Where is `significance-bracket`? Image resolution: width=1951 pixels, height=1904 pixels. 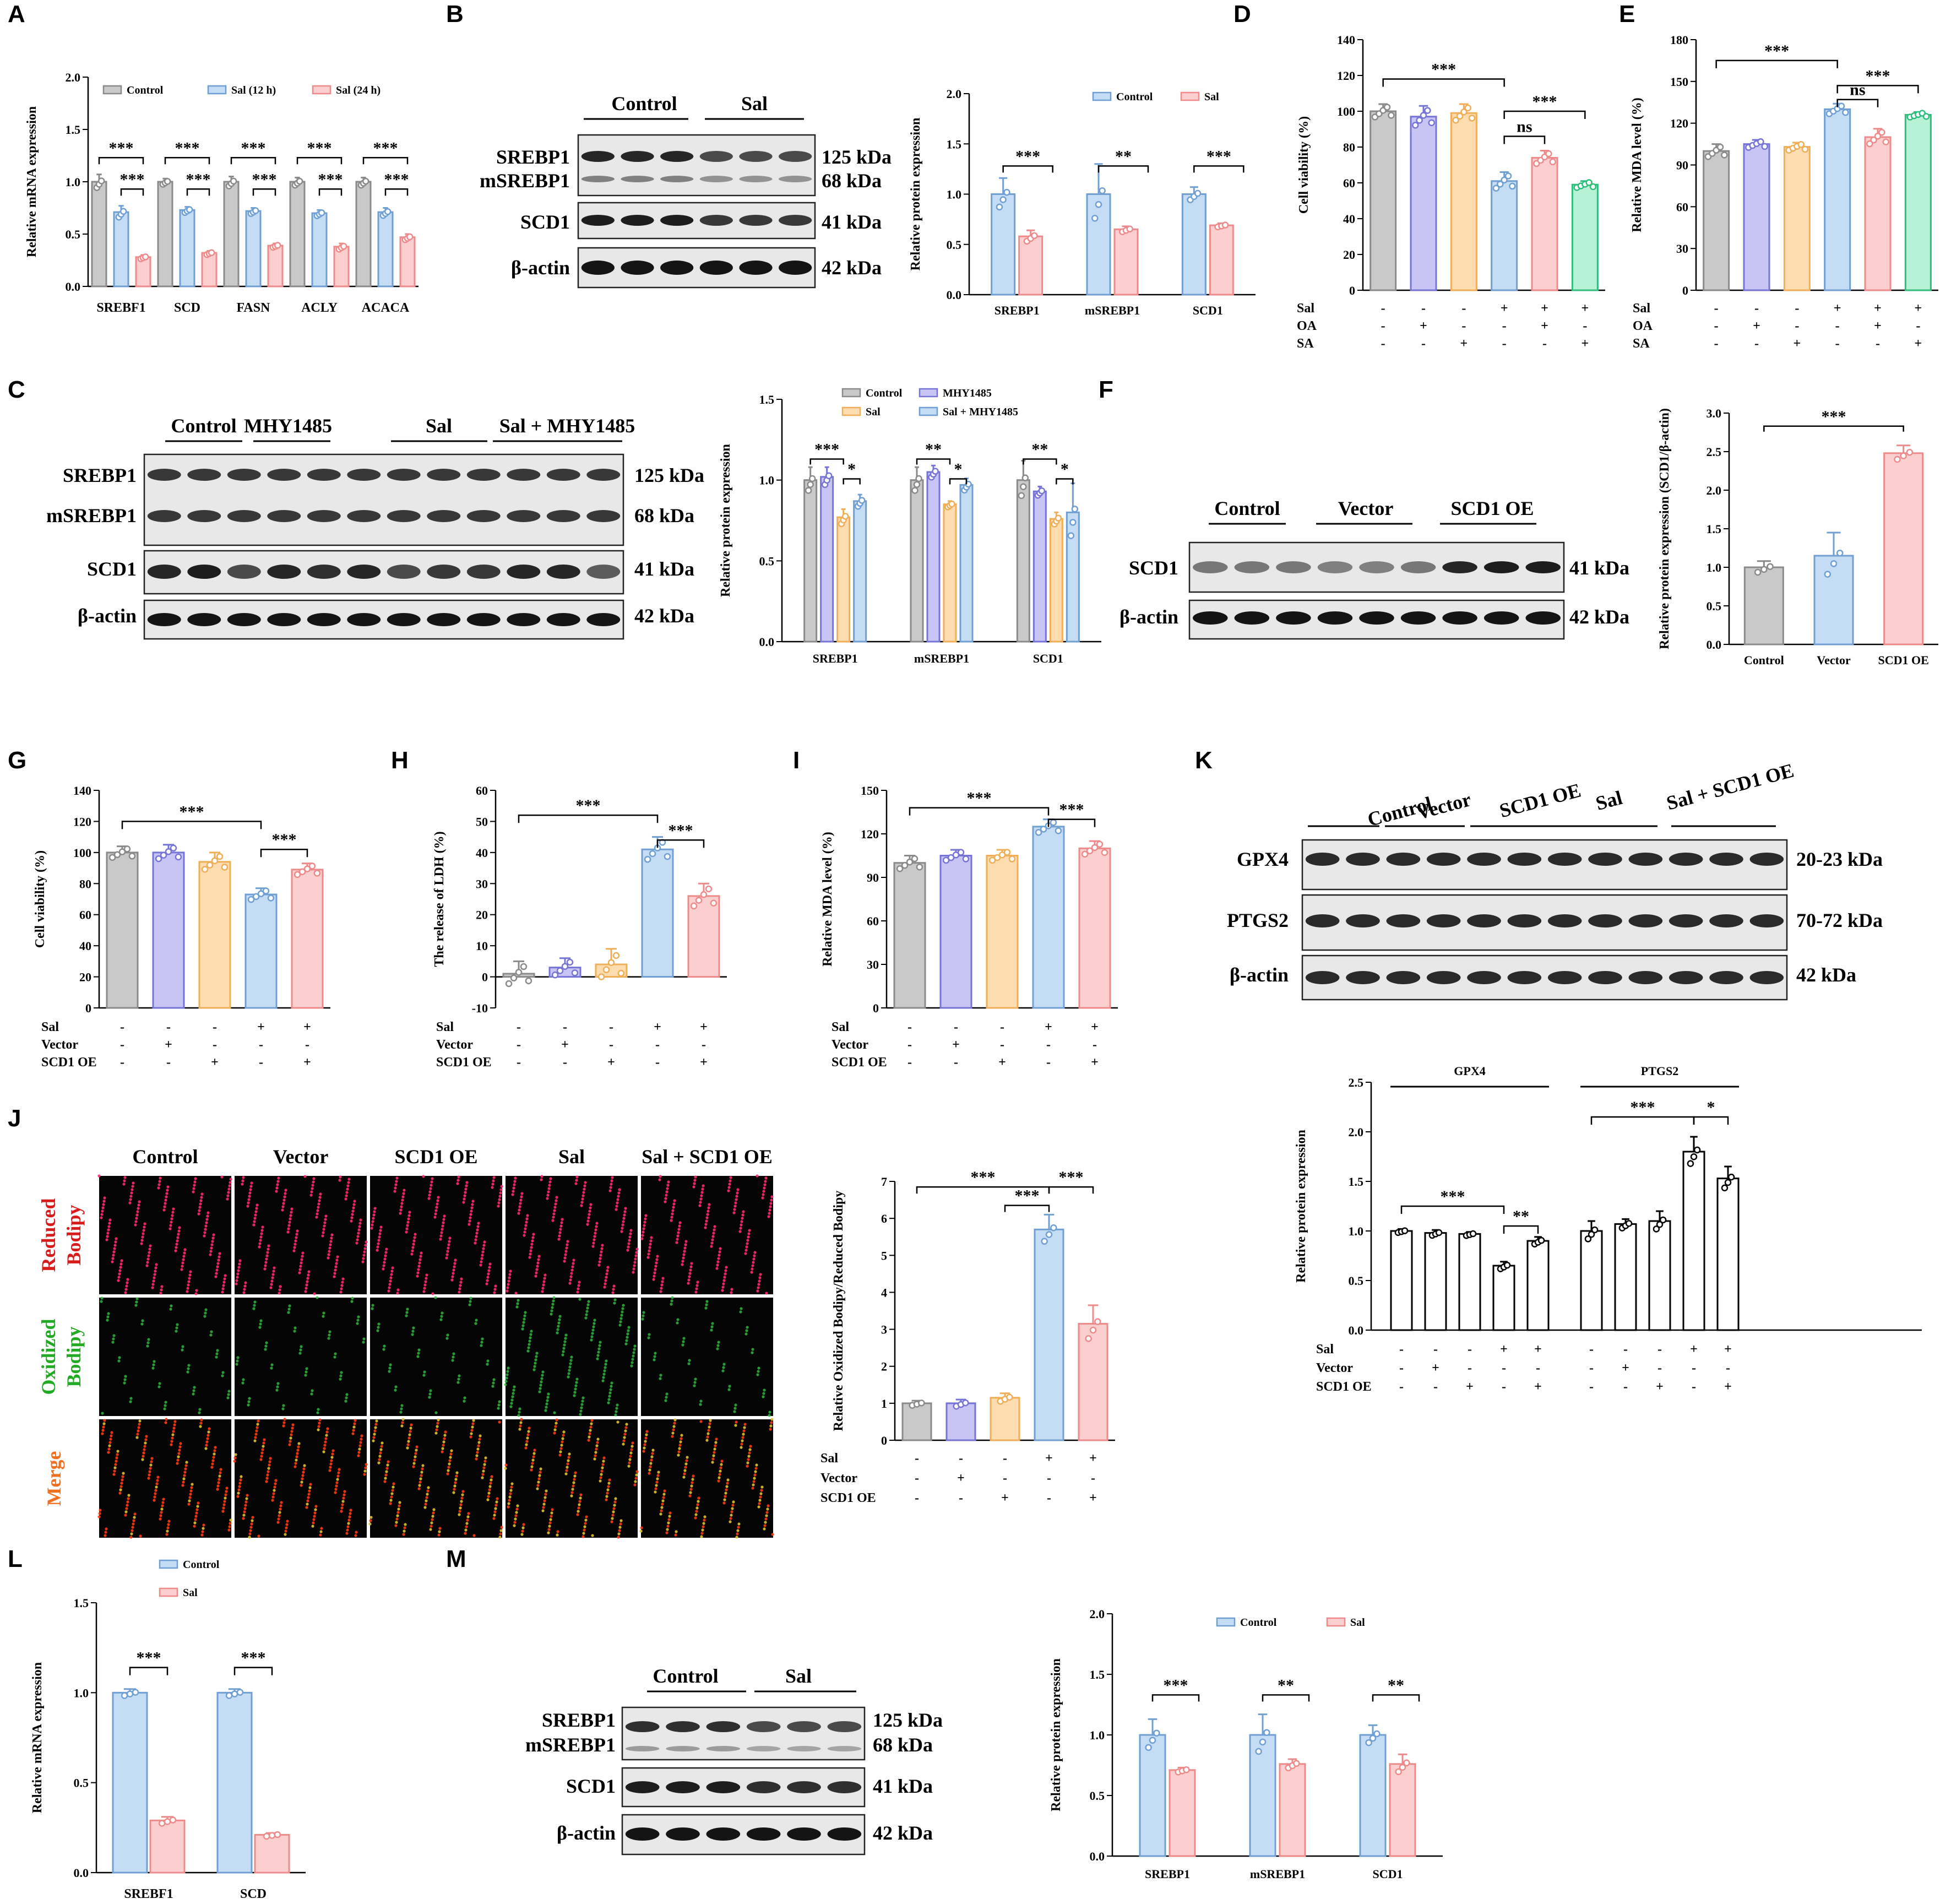
significance-bracket is located at coordinates (149, 1671).